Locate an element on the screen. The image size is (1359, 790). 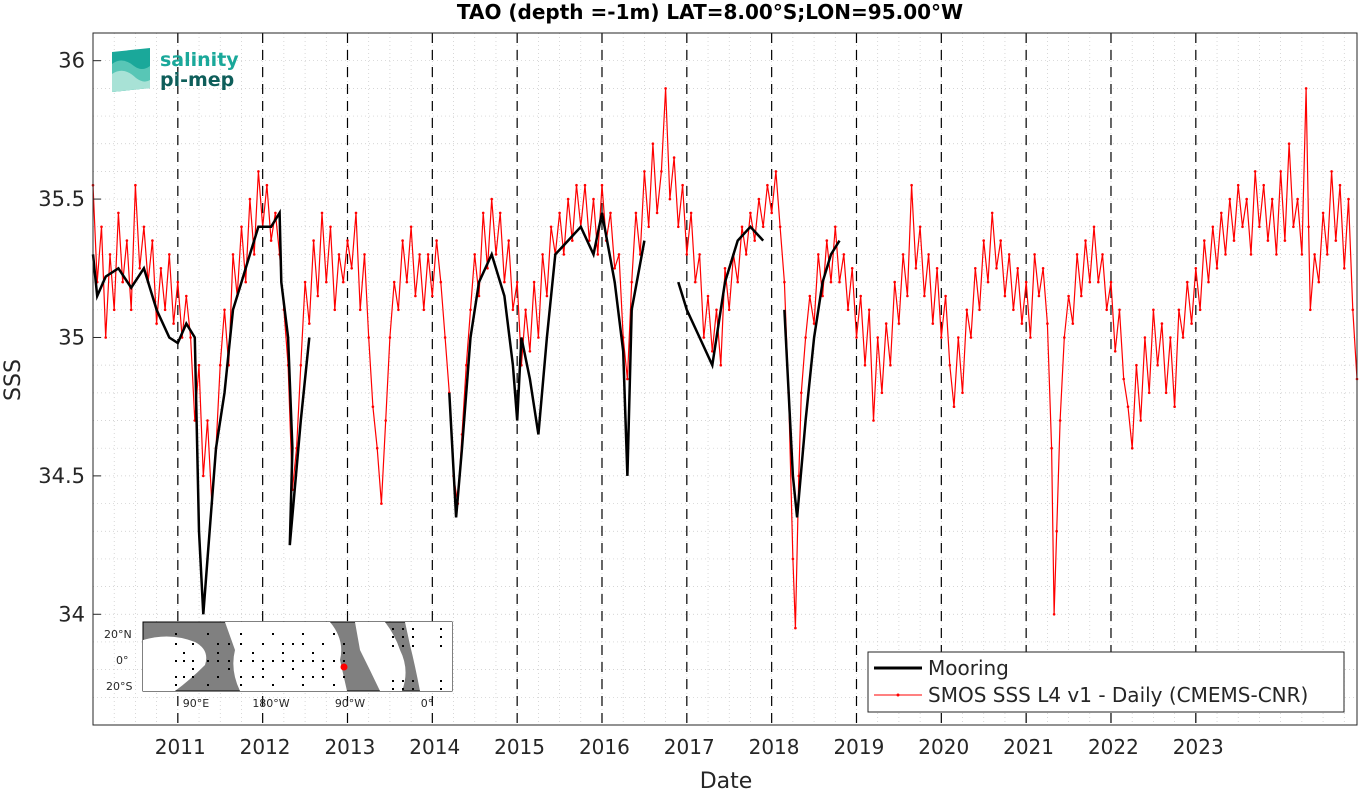
x-tick-label: 2016 is located at coordinates (604, 747).